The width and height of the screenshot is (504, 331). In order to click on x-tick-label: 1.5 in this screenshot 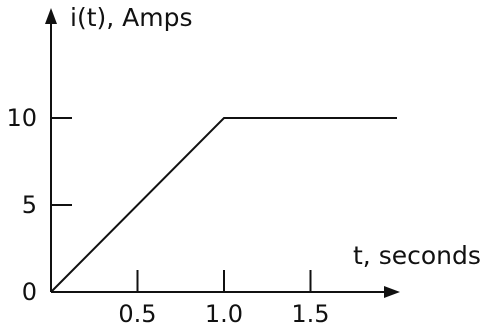, I will do `click(310, 314)`.